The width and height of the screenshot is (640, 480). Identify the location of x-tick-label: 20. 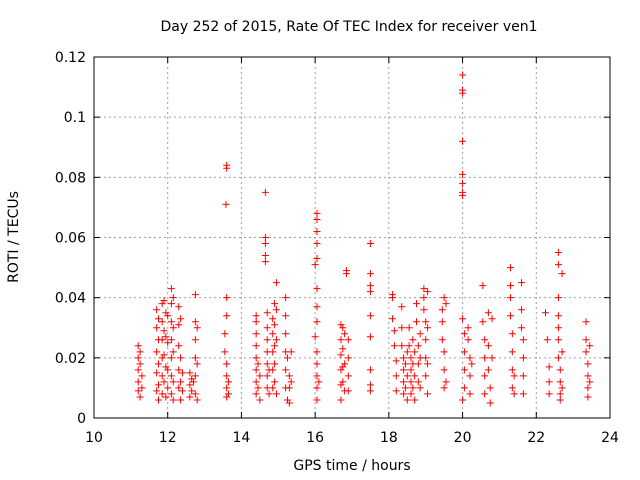
(463, 438).